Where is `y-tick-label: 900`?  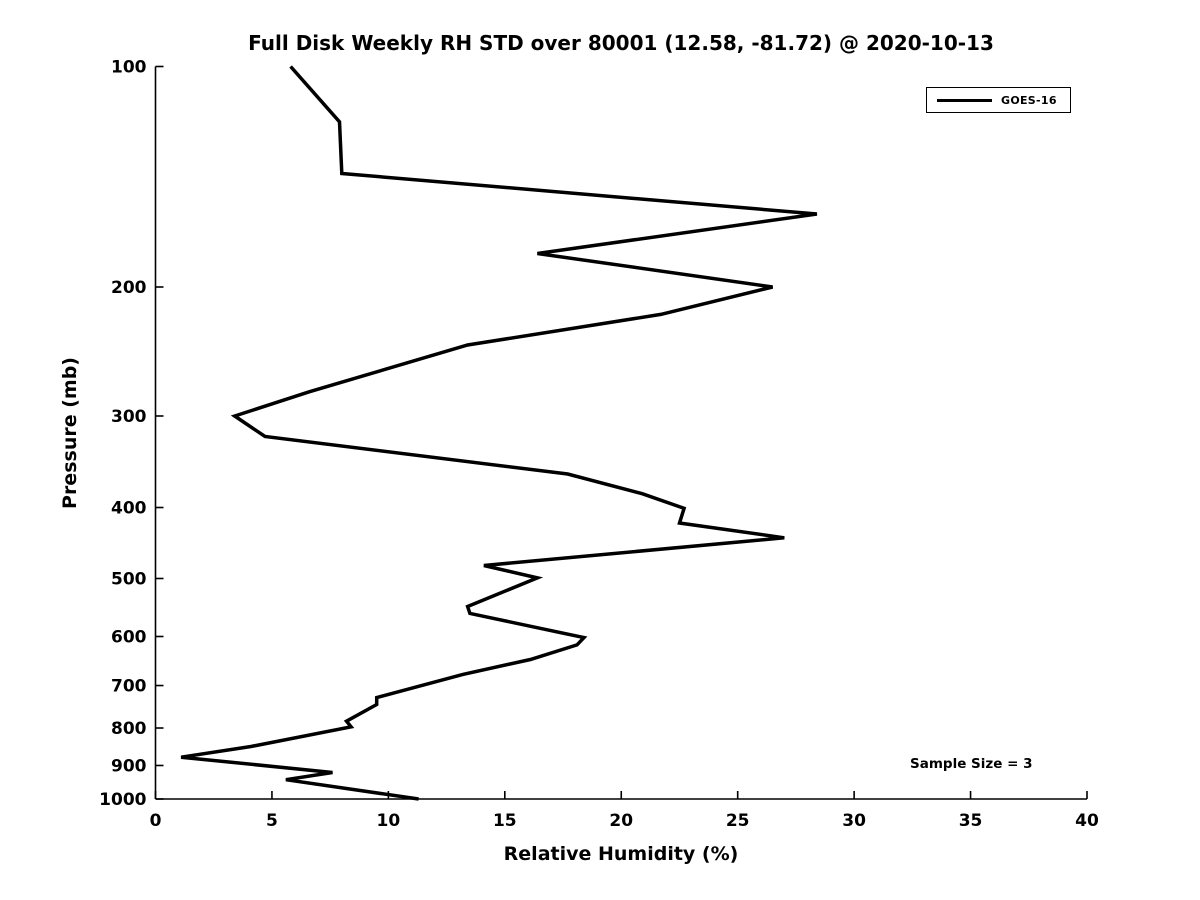 y-tick-label: 900 is located at coordinates (129, 766).